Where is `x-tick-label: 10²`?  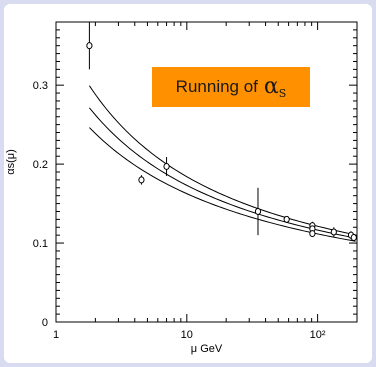
x-tick-label: 10² is located at coordinates (318, 335).